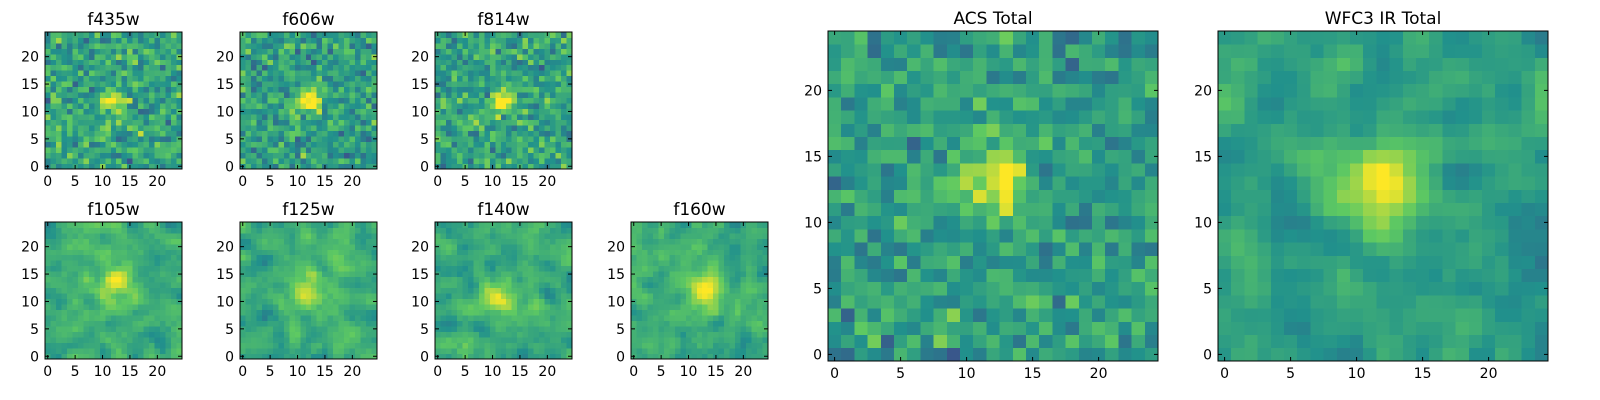 Image resolution: width=1600 pixels, height=400 pixels. Describe the element at coordinates (30, 112) in the screenshot. I see `y-tick-label: 10` at that location.